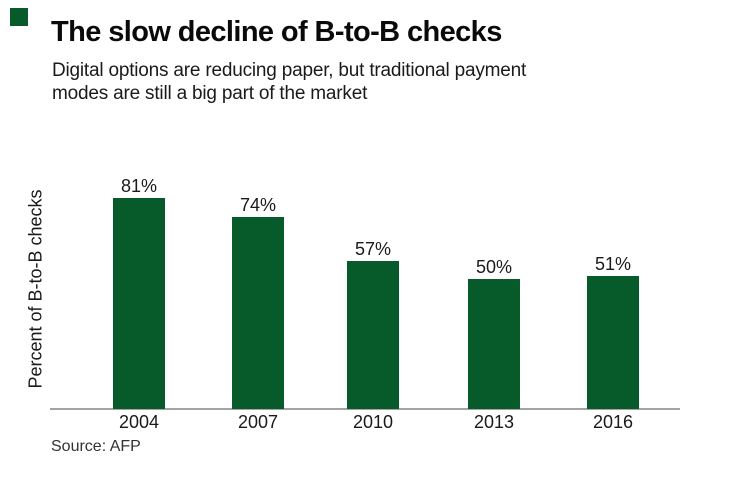 The width and height of the screenshot is (740, 482). Describe the element at coordinates (613, 264) in the screenshot. I see `bar-value-label-2016: 51%` at that location.